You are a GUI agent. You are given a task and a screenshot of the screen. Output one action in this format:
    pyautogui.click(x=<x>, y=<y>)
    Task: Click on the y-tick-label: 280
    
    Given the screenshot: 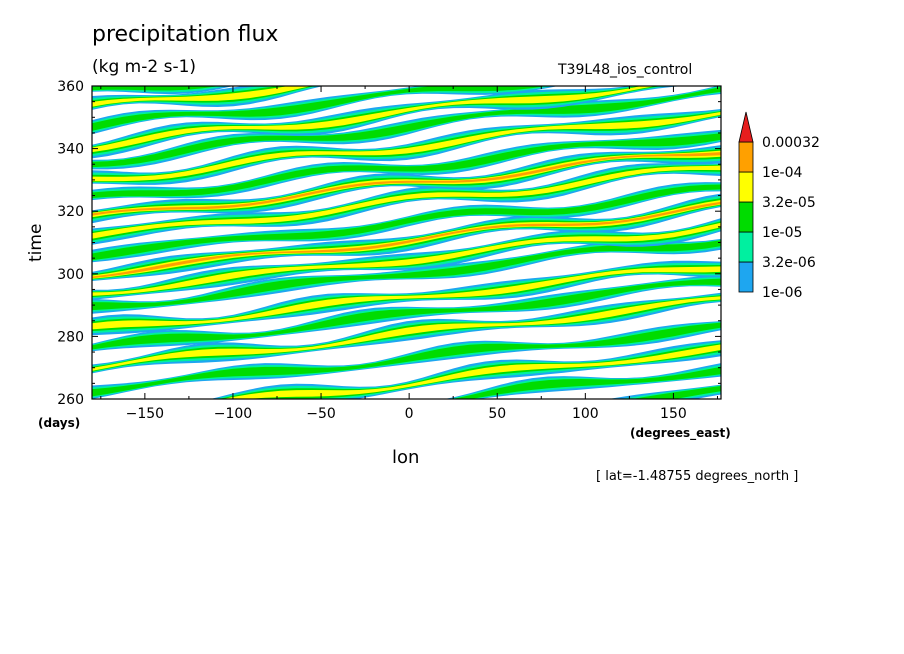 What is the action you would take?
    pyautogui.click(x=70, y=337)
    